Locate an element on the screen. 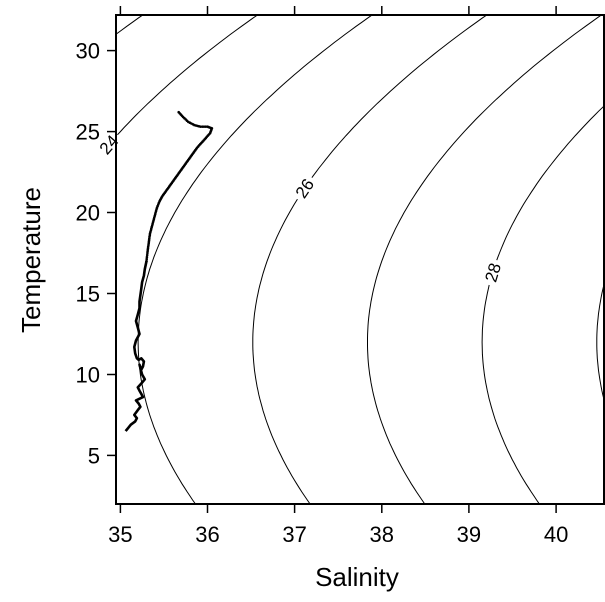  y-tick-label: 30 is located at coordinates (88, 51).